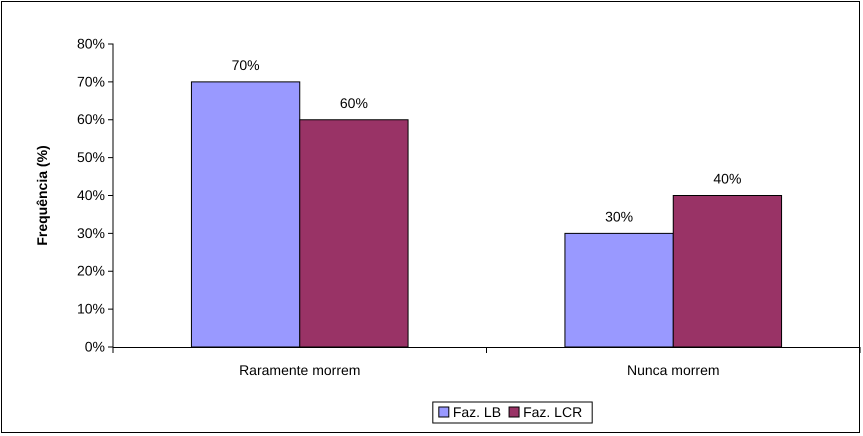 Image resolution: width=863 pixels, height=436 pixels. I want to click on data-label: 70%, so click(246, 64).